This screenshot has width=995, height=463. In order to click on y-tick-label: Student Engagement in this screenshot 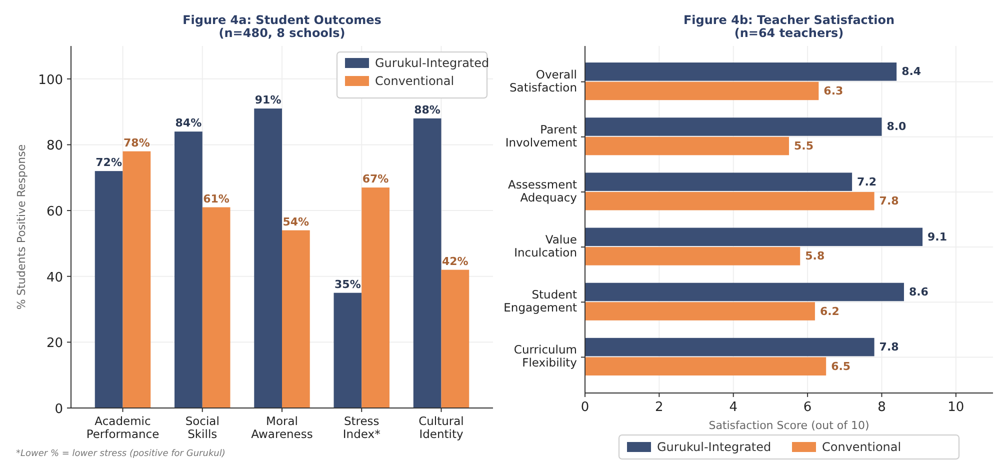, I will do `click(541, 301)`.